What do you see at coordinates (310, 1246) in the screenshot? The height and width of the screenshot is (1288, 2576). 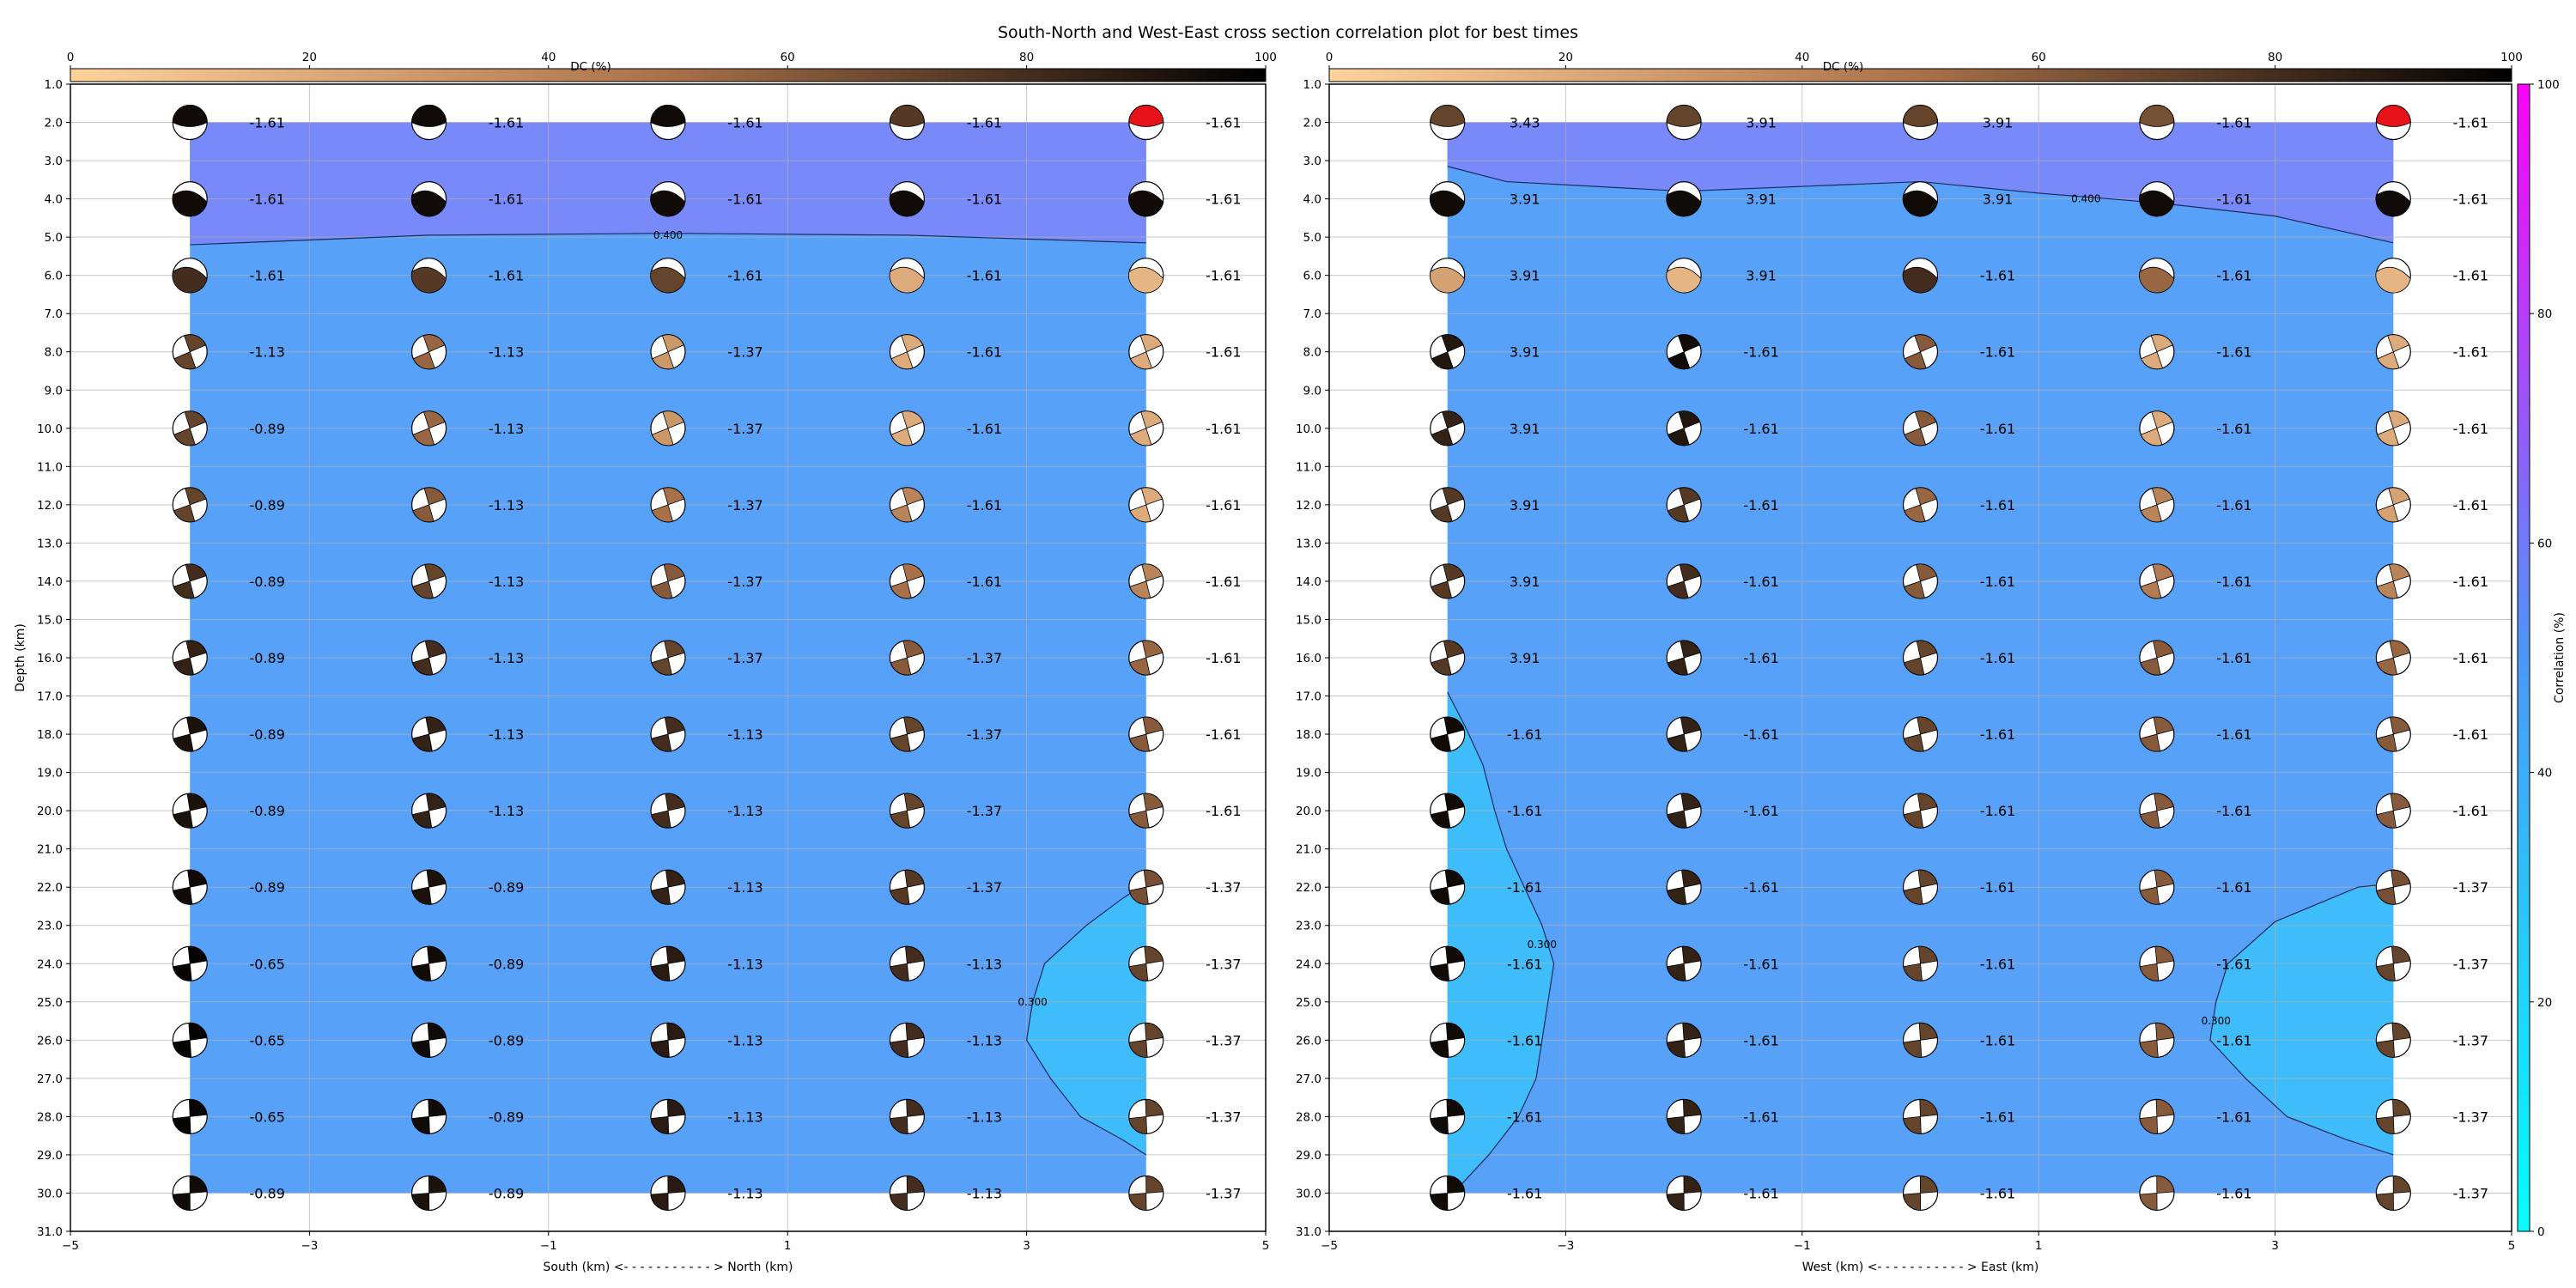 I see `x-tick-label: −3` at bounding box center [310, 1246].